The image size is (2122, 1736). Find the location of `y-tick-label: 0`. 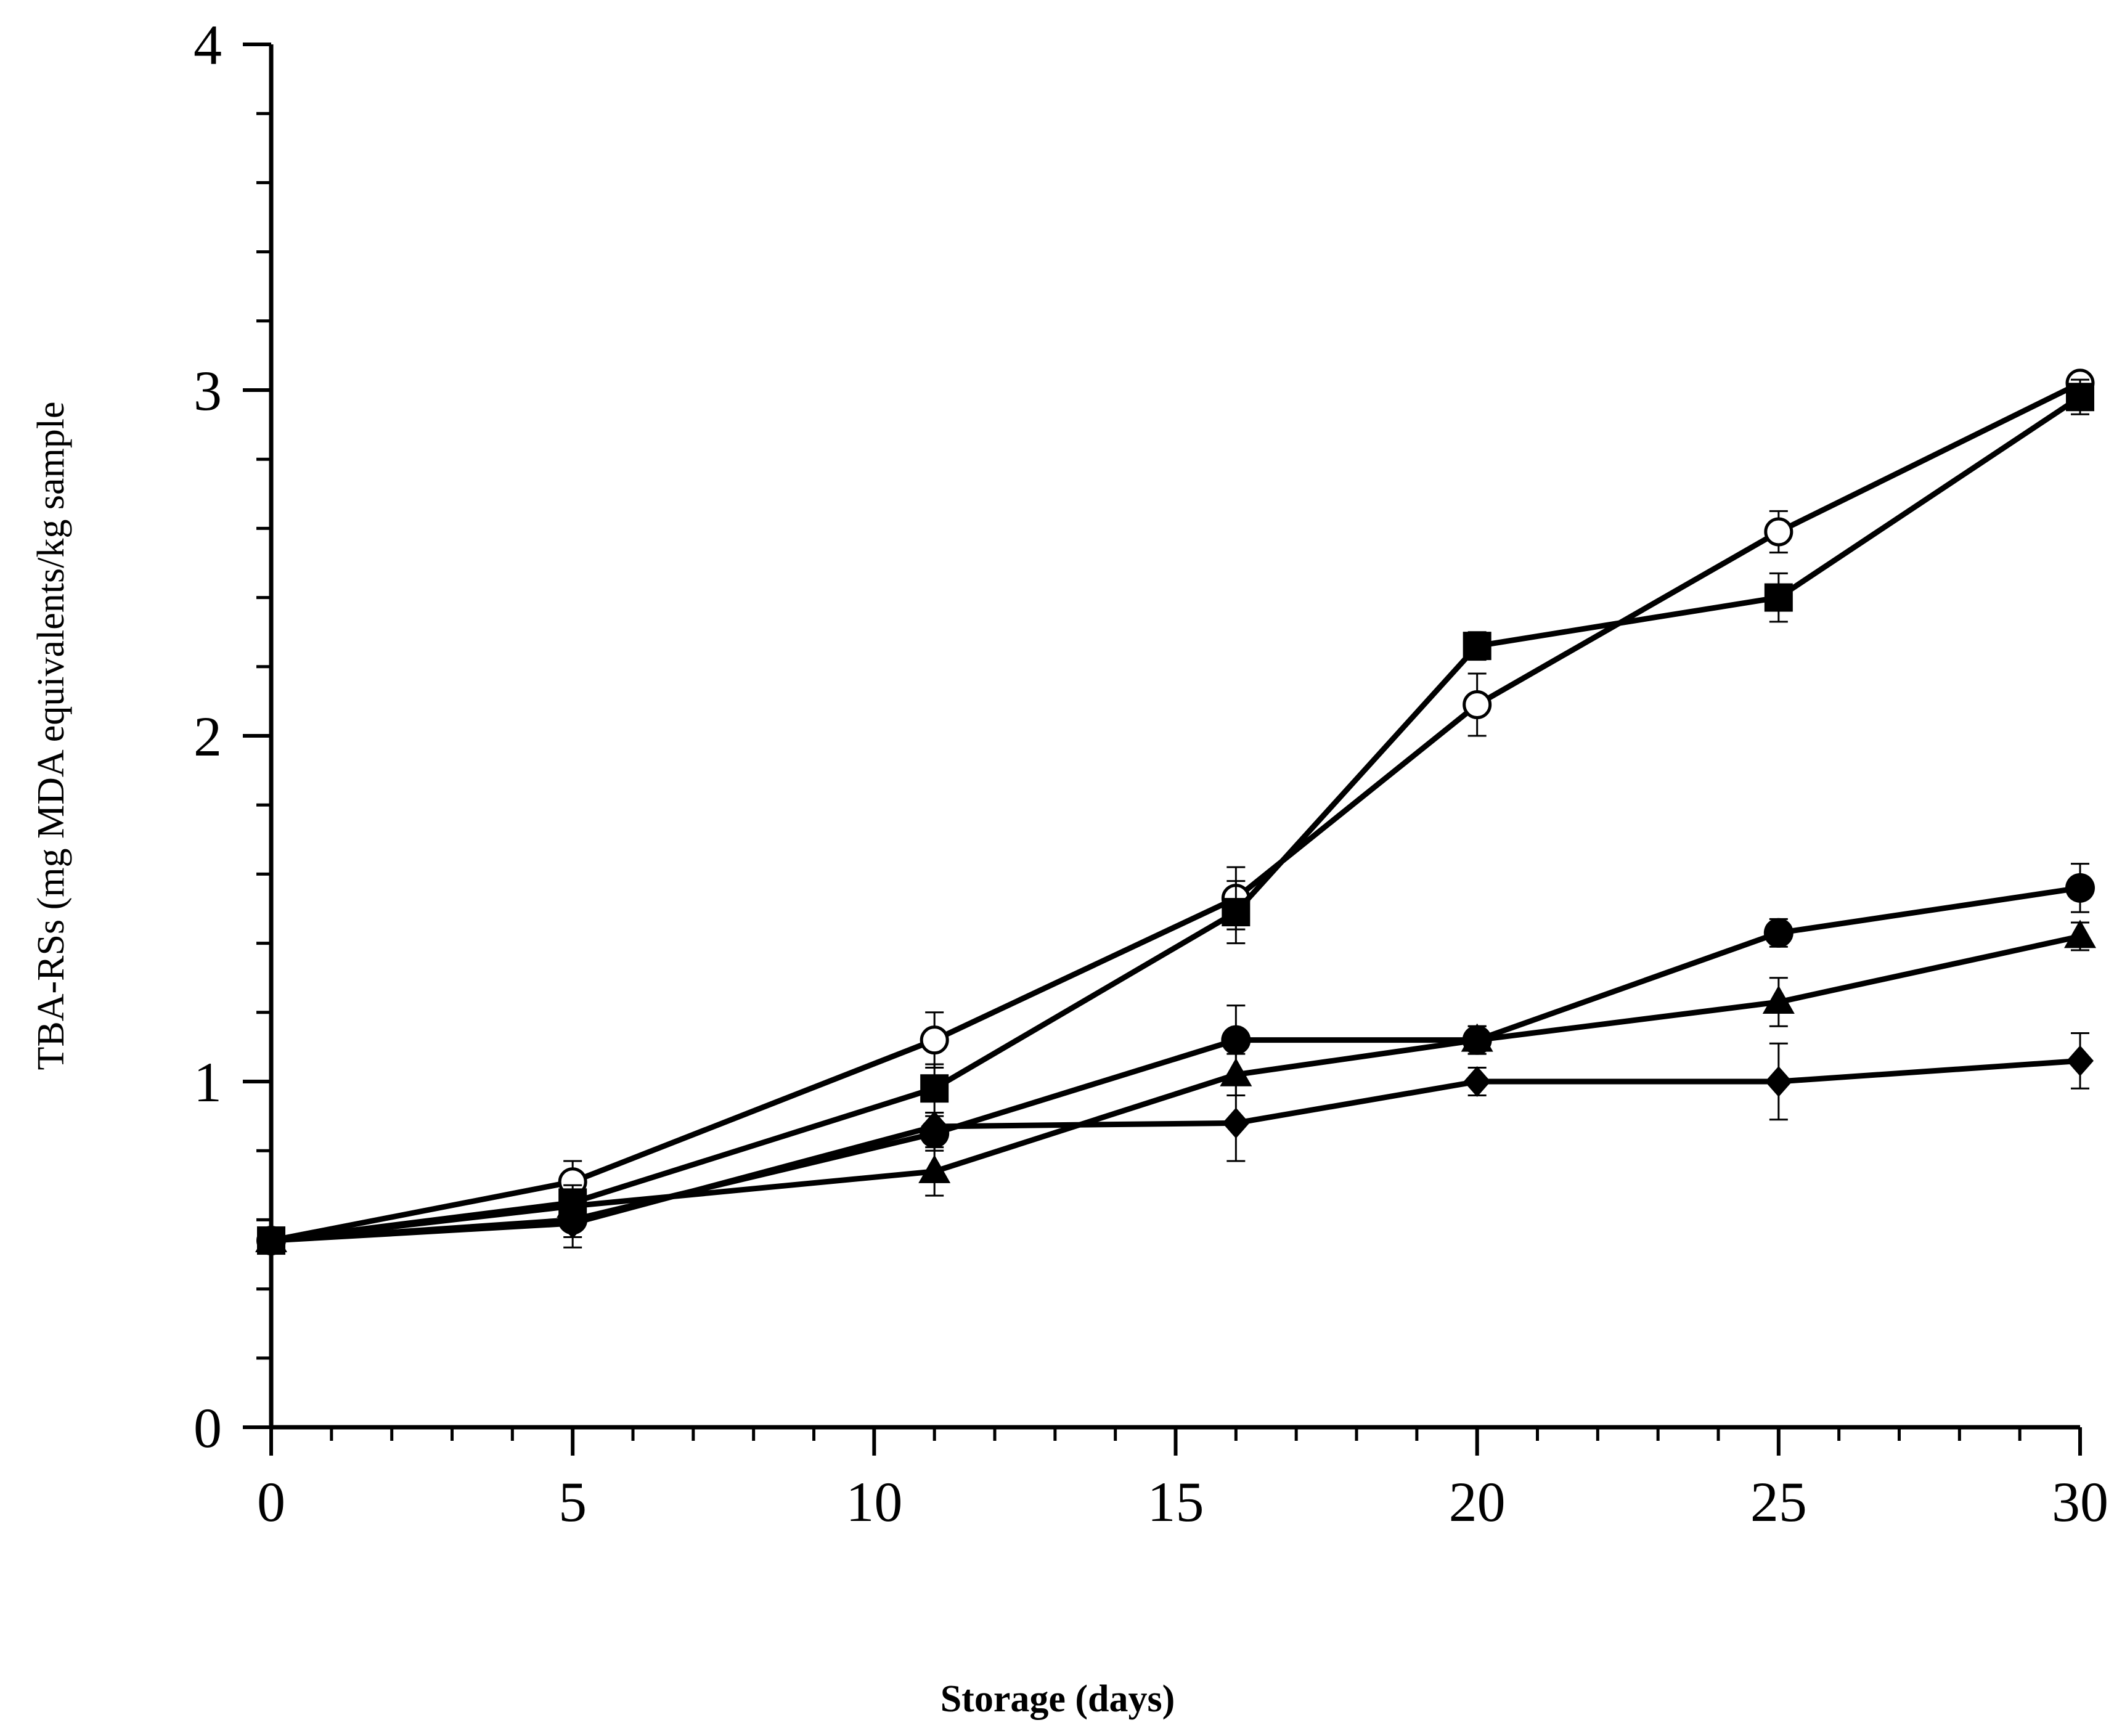

y-tick-label: 0 is located at coordinates (208, 1428).